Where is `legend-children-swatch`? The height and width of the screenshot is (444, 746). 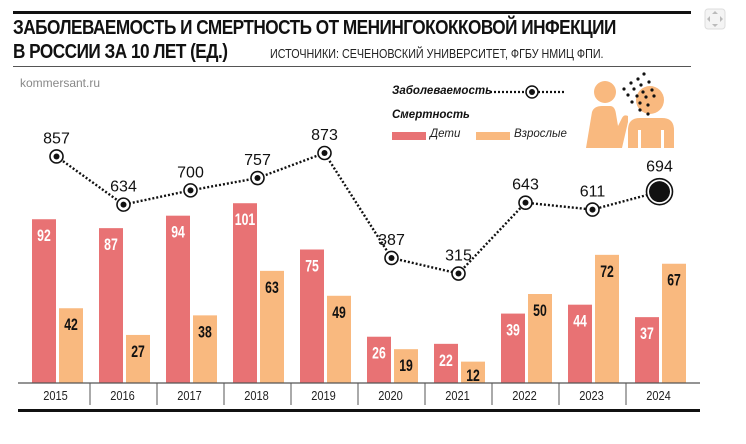
legend-children-swatch is located at coordinates (409, 136).